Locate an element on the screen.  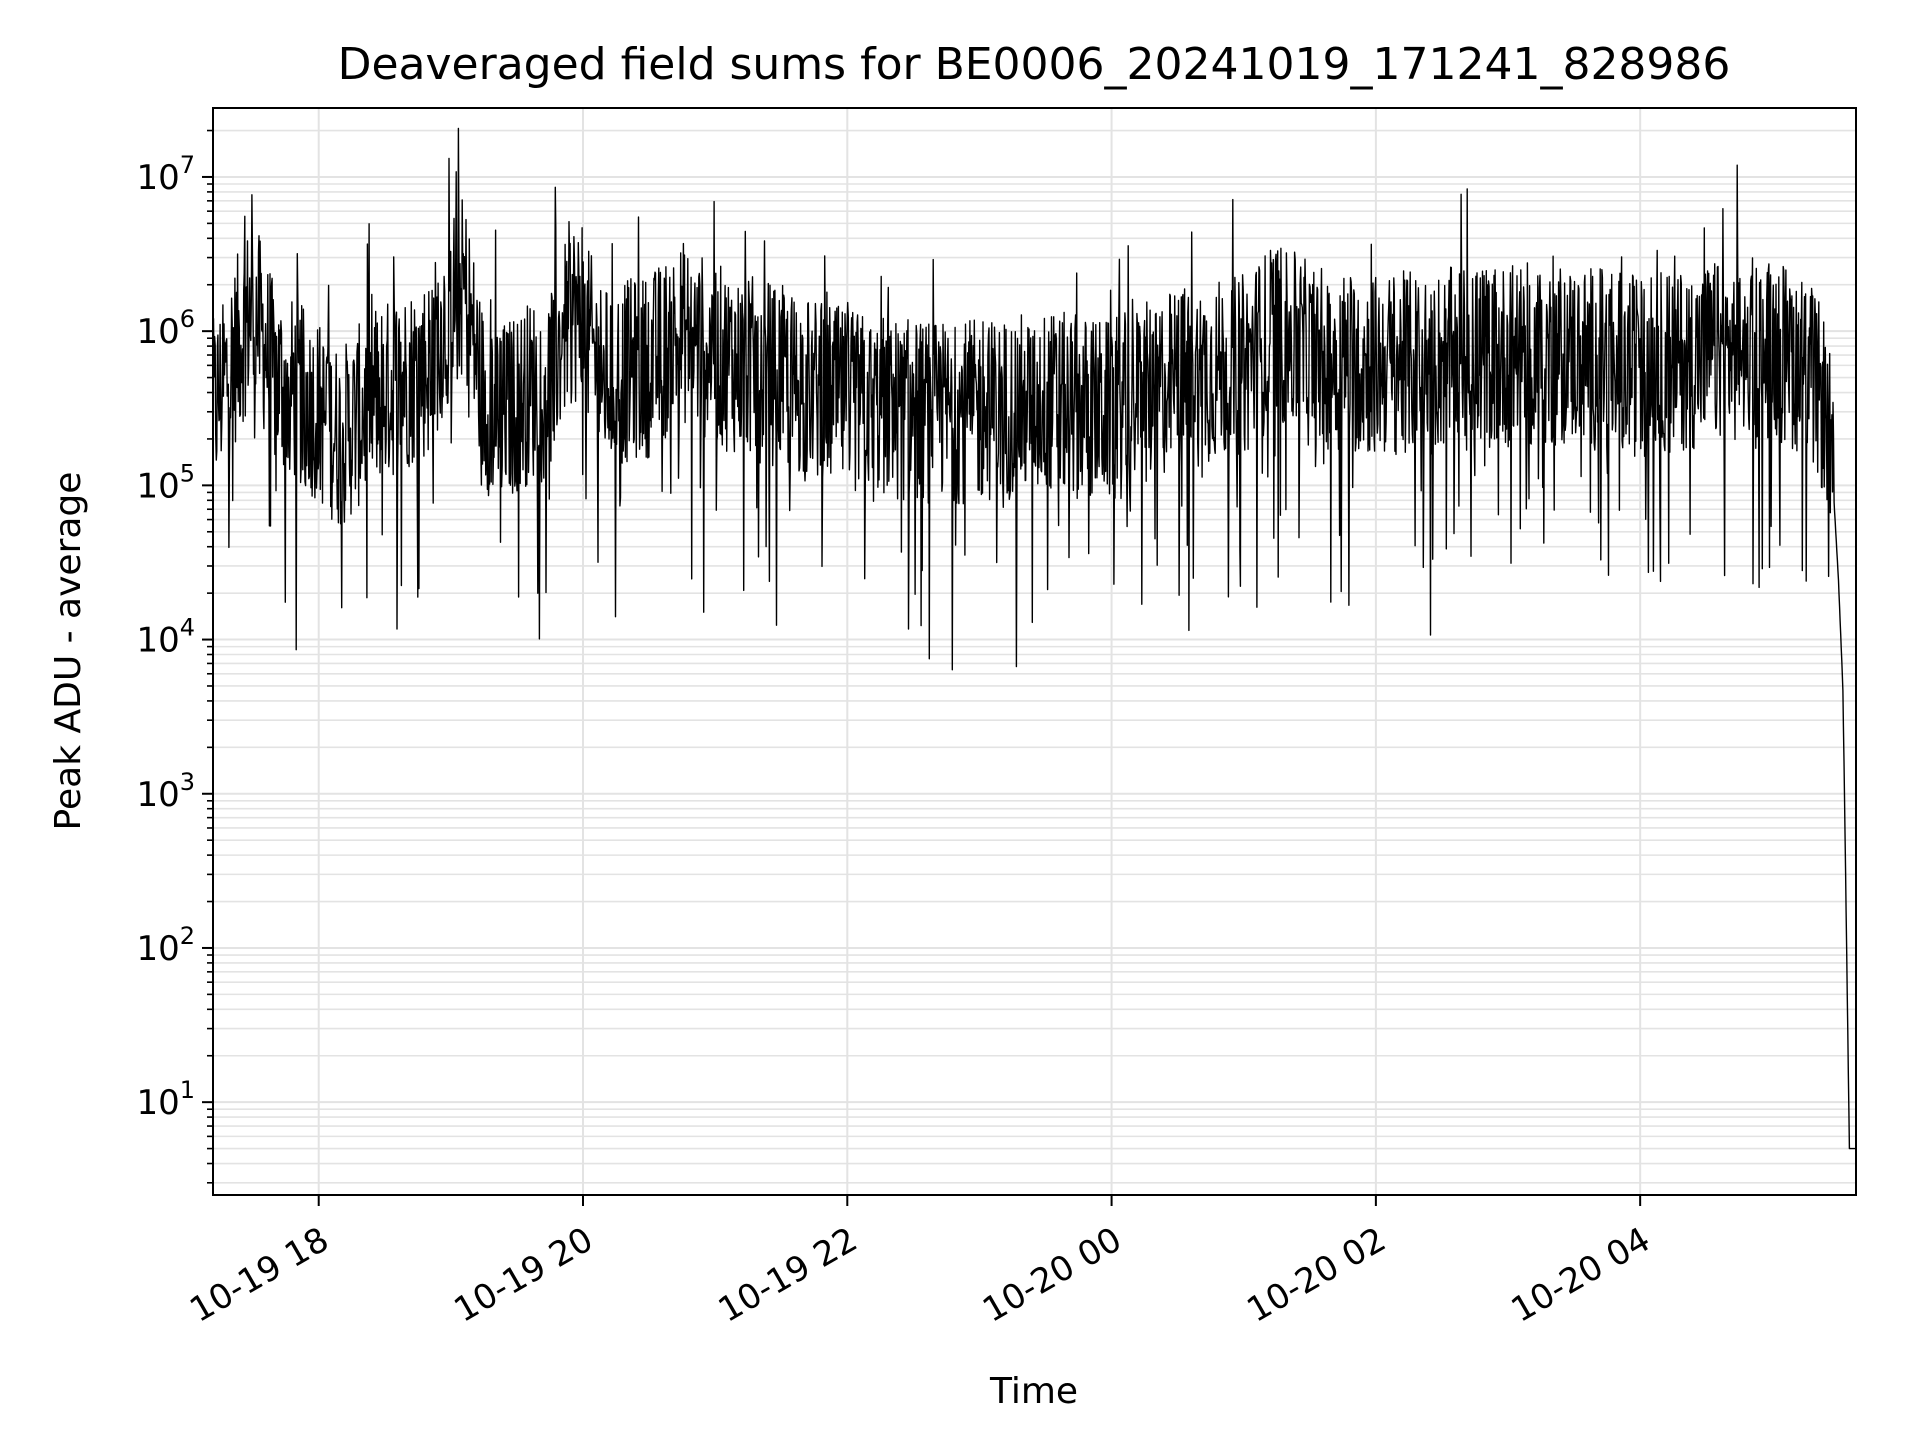
y-axis-label: Peak ADU - average is located at coordinates (68, 651).